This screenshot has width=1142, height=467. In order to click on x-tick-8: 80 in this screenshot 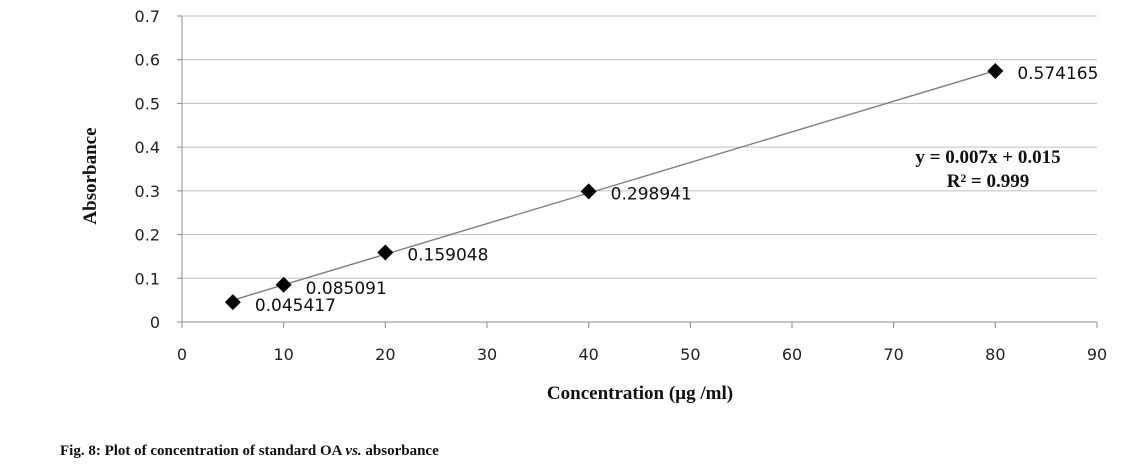, I will do `click(995, 354)`.